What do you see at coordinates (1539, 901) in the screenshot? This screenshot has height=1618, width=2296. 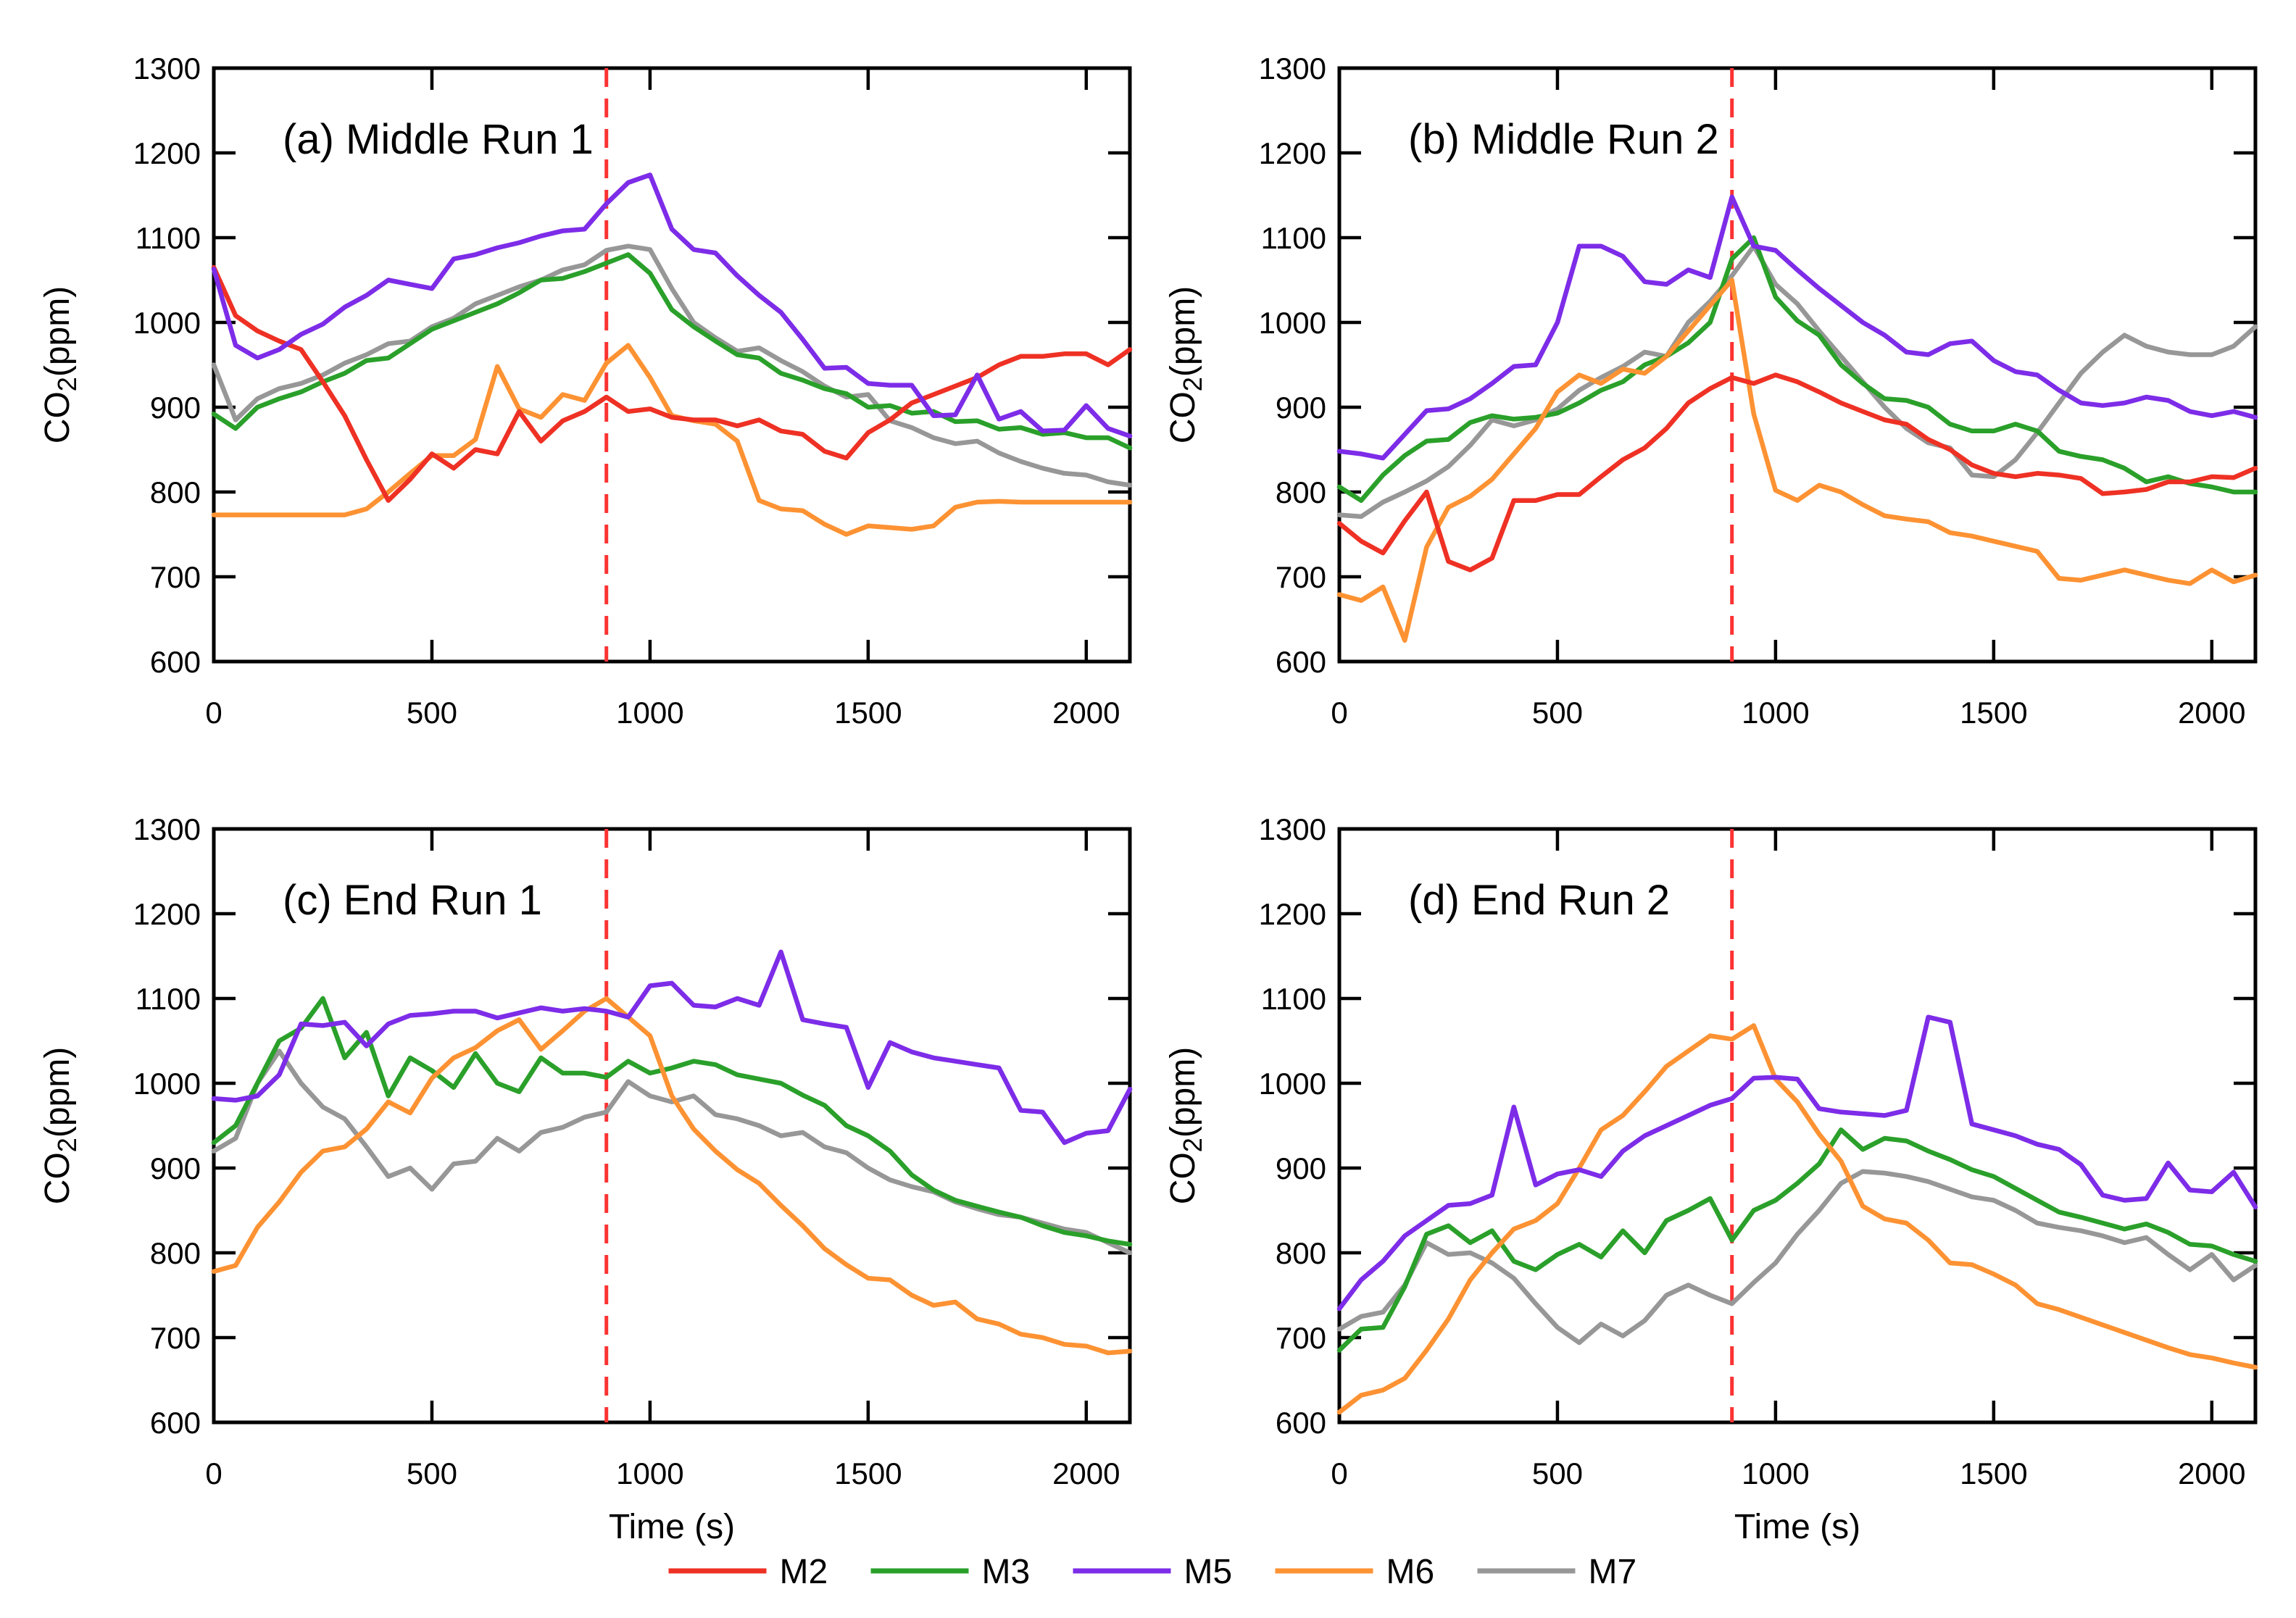 I see `panel-title: (d) End Run 2` at bounding box center [1539, 901].